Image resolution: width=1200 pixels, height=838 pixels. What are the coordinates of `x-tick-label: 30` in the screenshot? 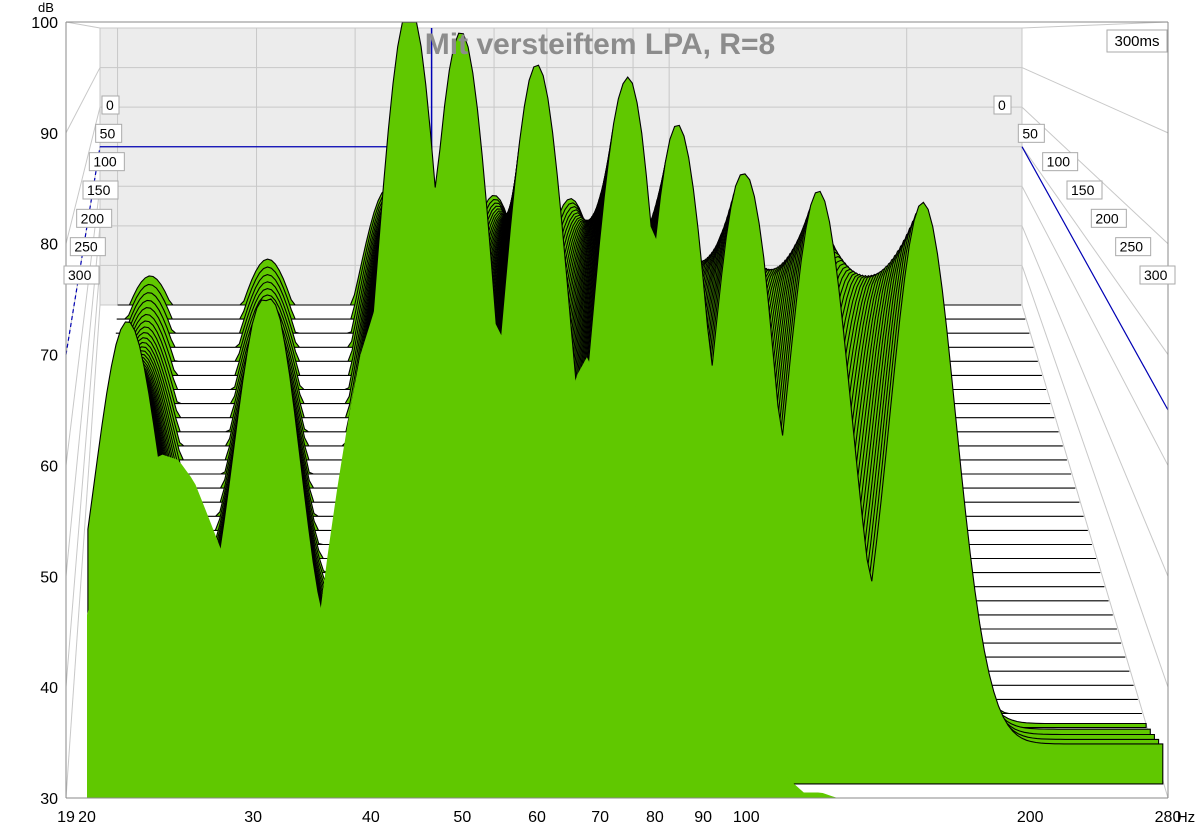 It's located at (253, 817).